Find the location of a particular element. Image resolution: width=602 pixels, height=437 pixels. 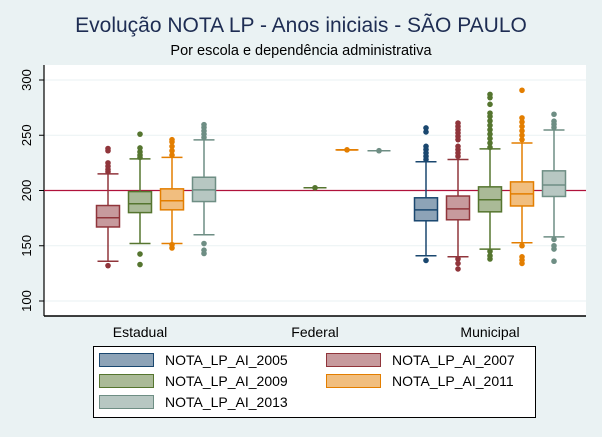

legend-item: NOTA_LP_AI_2013 is located at coordinates (193, 402).